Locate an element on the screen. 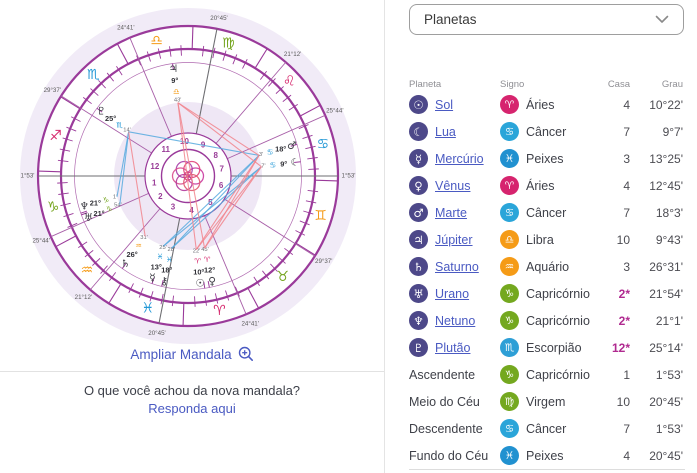  planet-link: Júpiter is located at coordinates (454, 239).